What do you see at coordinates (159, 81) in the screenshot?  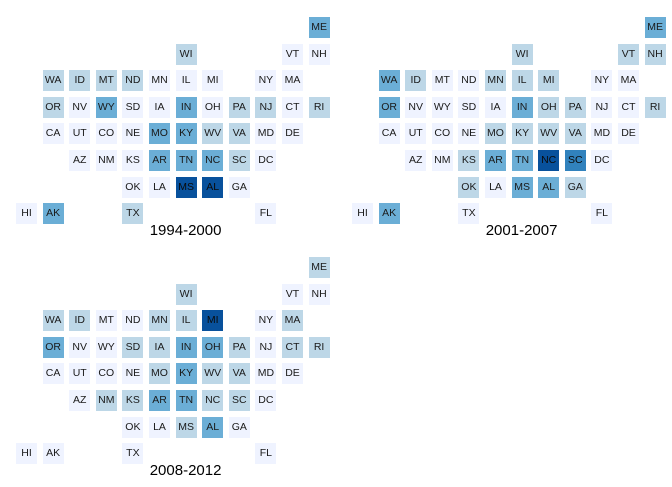 I see `tile-mn: MN` at bounding box center [159, 81].